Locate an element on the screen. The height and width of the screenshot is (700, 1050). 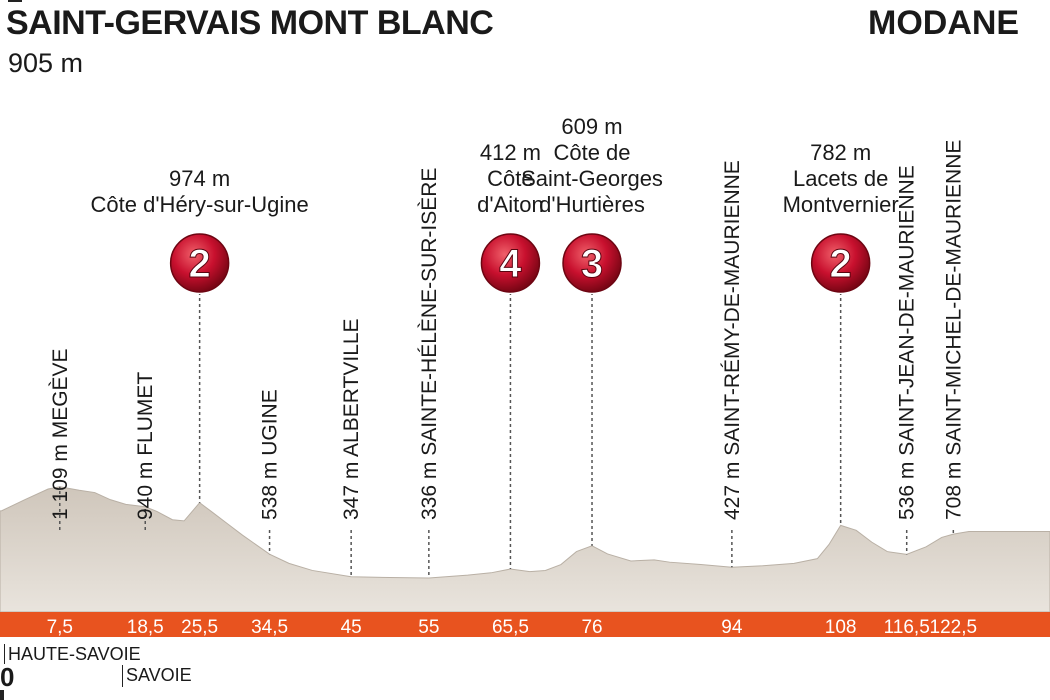
climb-altitude: 609 m is located at coordinates (592, 126).